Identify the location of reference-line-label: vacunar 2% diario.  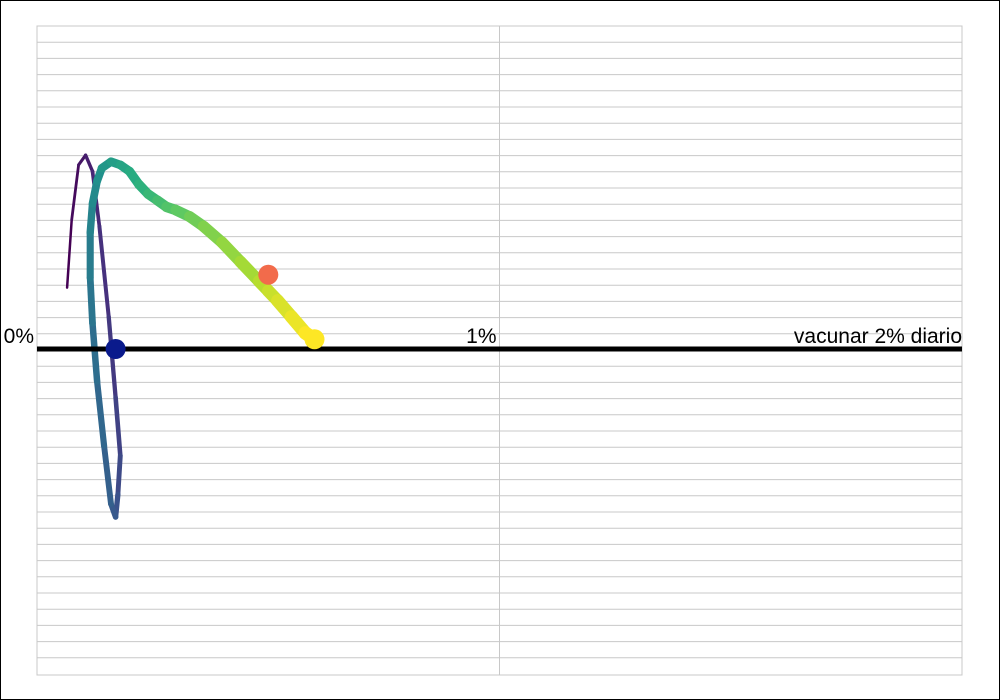
(878, 336).